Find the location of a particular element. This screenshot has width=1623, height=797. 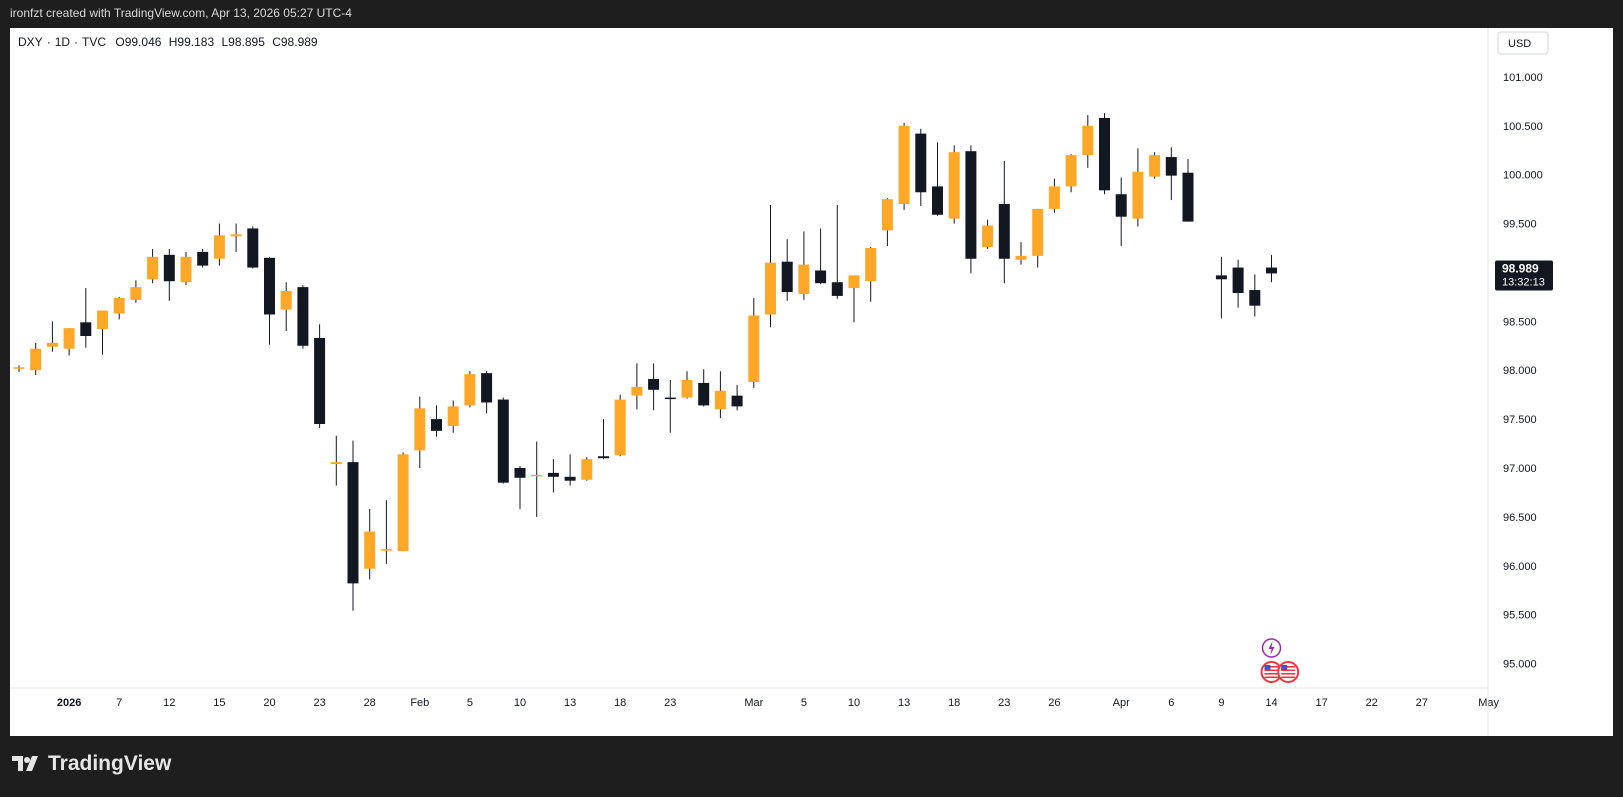

x-tick-label: 10 is located at coordinates (854, 703).